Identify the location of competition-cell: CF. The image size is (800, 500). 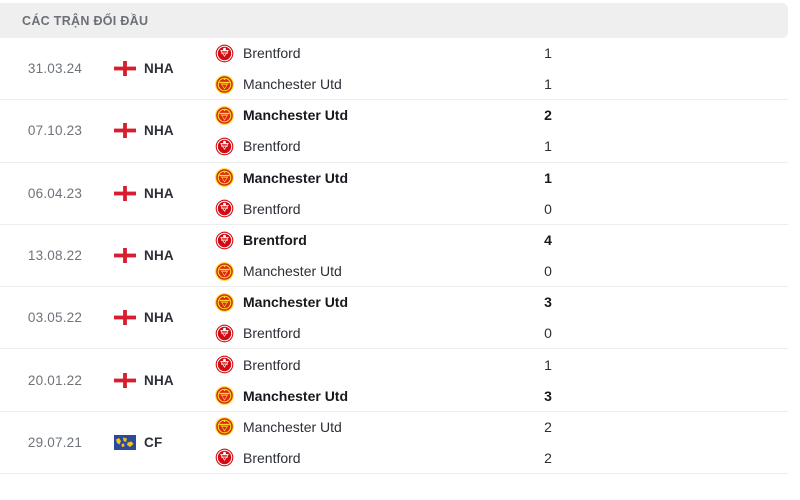
(152, 442).